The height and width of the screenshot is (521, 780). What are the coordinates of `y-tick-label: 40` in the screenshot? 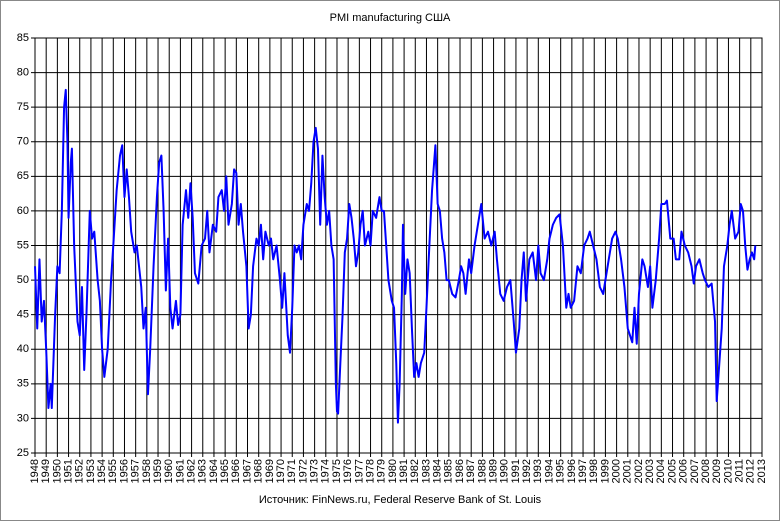 It's located at (23, 349).